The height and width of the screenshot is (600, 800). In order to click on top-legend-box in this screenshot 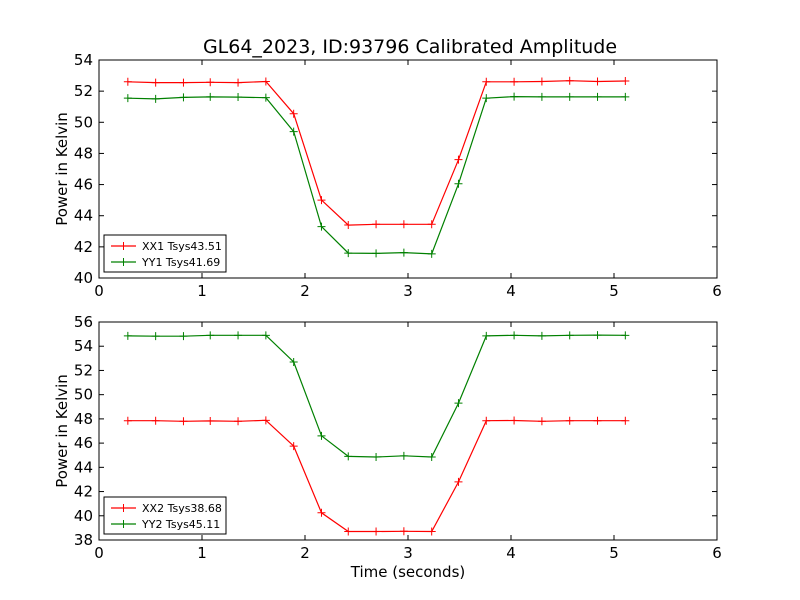, I will do `click(165, 253)`.